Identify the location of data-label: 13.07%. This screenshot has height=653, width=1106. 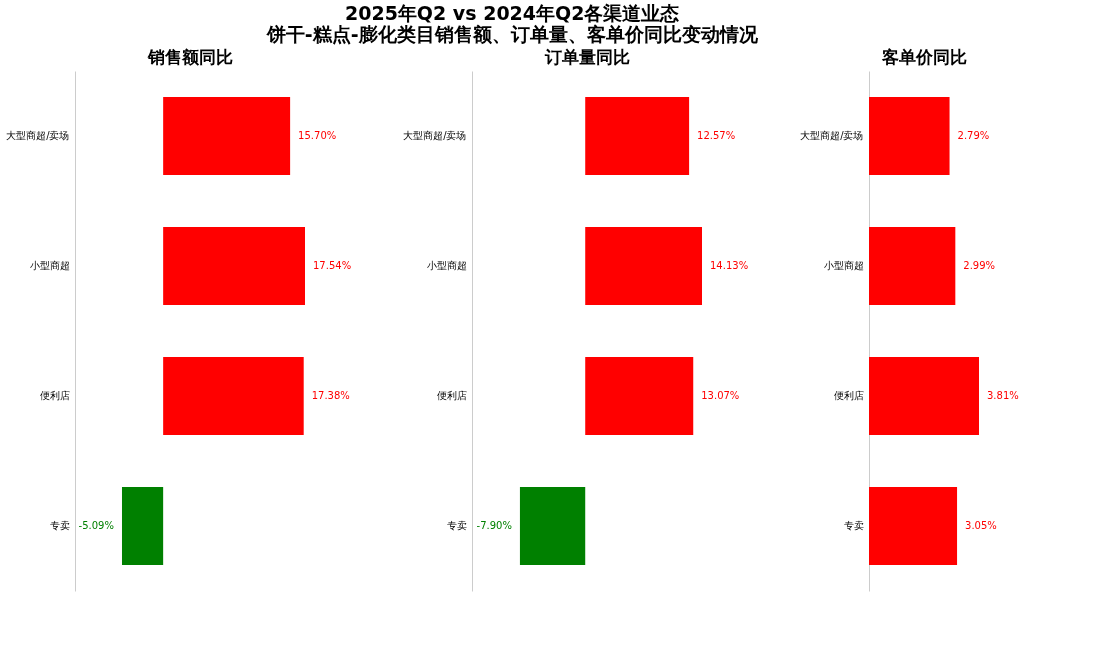
(720, 395).